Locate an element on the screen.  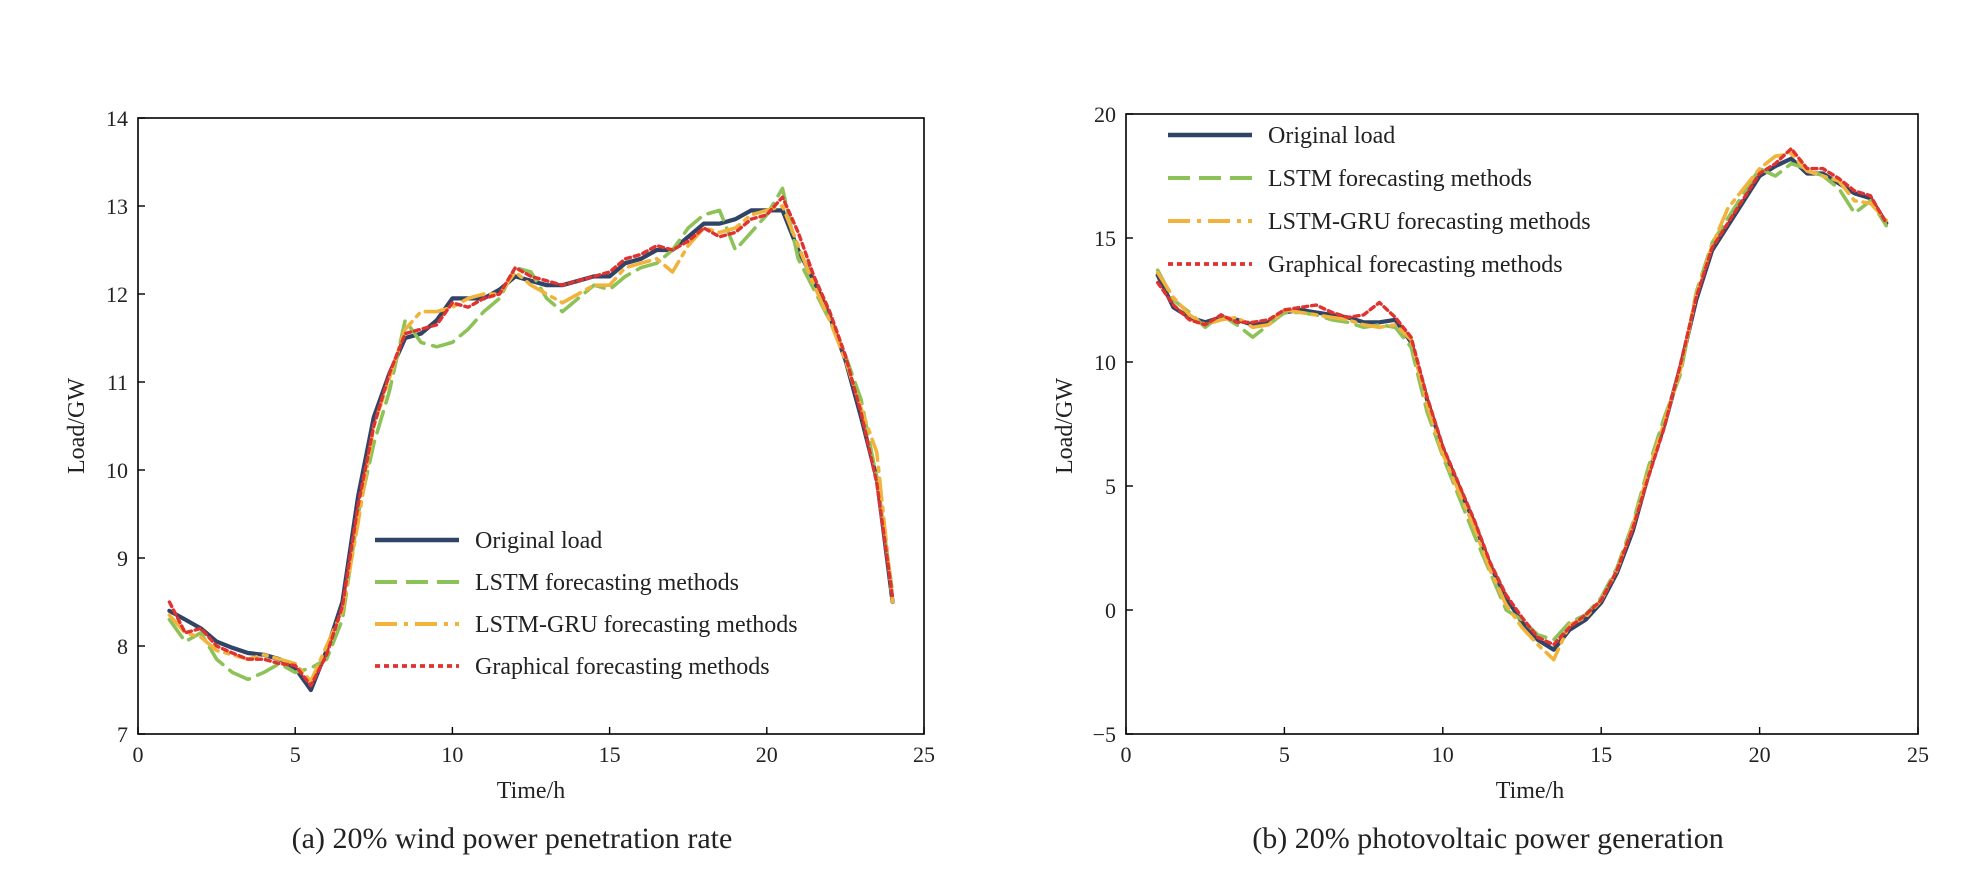
chart-b-legend-label-graphical: Graphical forecasting methods is located at coordinates (1415, 265).